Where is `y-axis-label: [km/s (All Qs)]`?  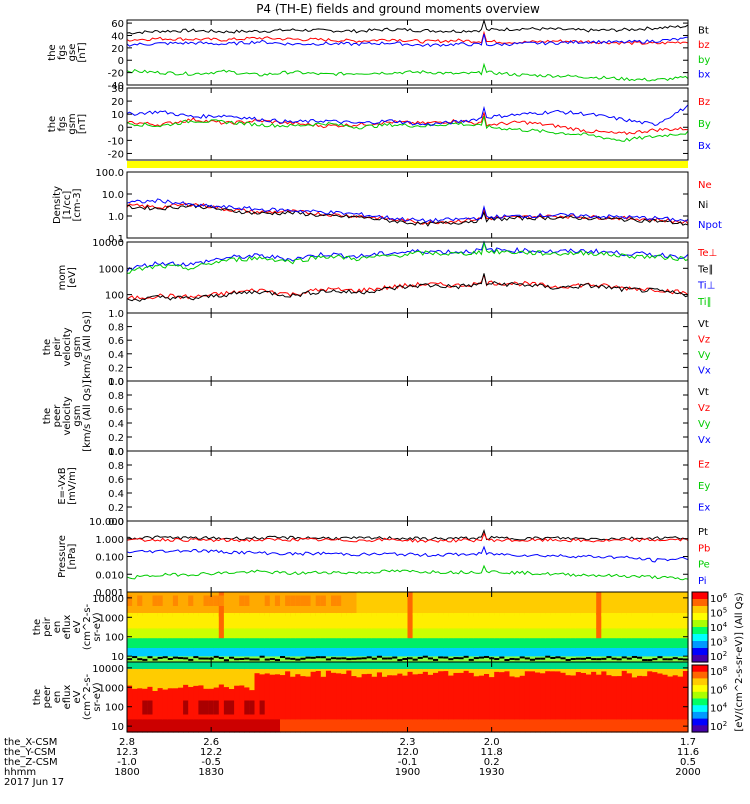 y-axis-label: [km/s (All Qs)] is located at coordinates (87, 347).